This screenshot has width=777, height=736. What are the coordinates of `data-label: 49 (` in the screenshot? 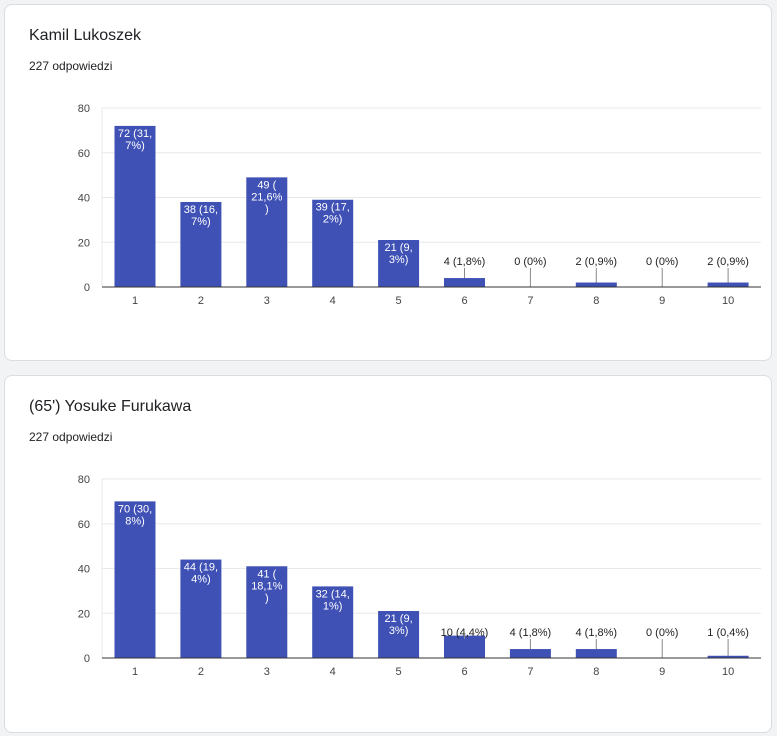 It's located at (266, 185).